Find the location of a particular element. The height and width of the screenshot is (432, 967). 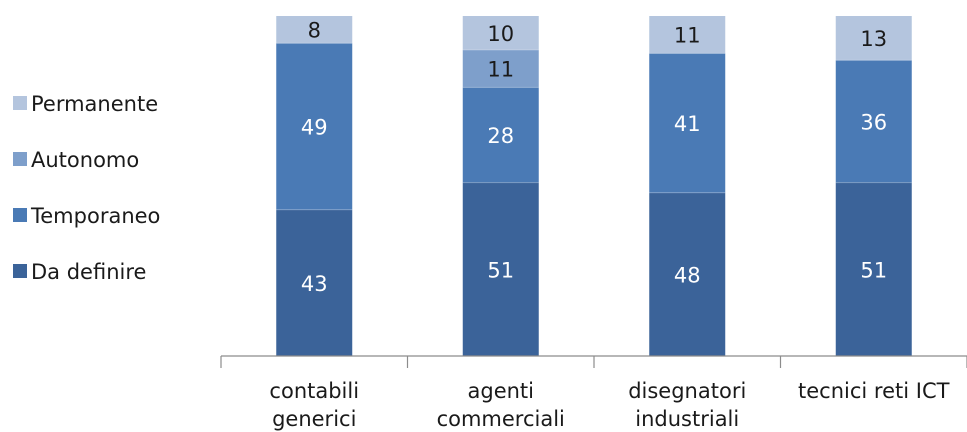

data-label: 41 is located at coordinates (687, 124).